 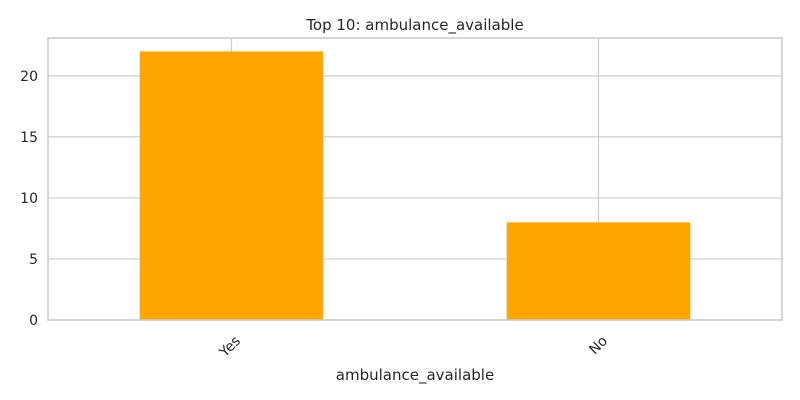 I want to click on x-tick-label: No, so click(x=598, y=345).